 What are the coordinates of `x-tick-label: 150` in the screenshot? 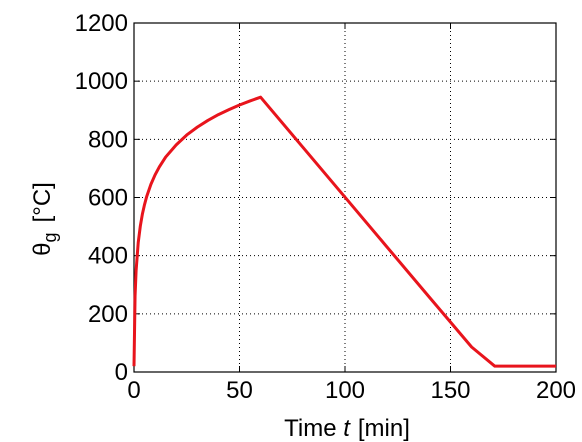 It's located at (450, 390).